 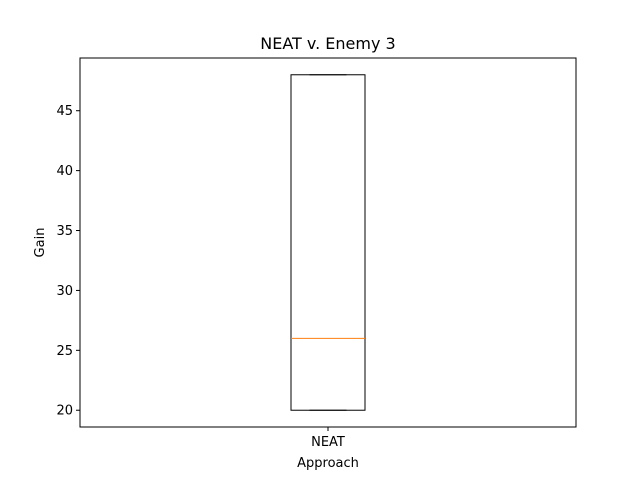 What do you see at coordinates (64, 411) in the screenshot?
I see `y-tick-label: 20` at bounding box center [64, 411].